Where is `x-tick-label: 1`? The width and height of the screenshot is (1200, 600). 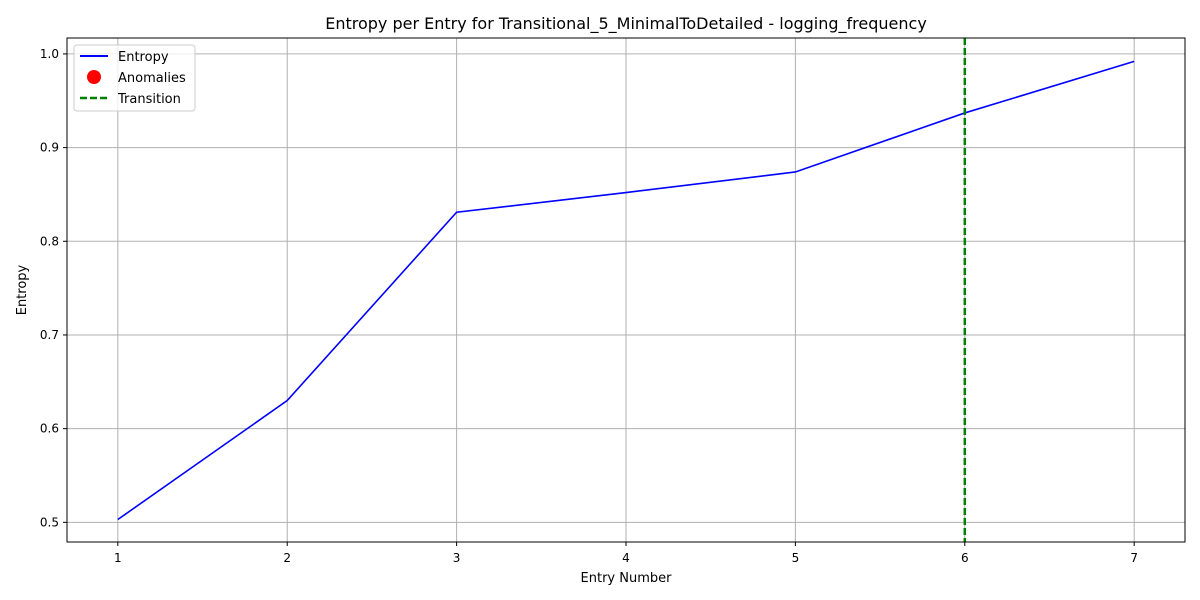
x-tick-label: 1 is located at coordinates (118, 558).